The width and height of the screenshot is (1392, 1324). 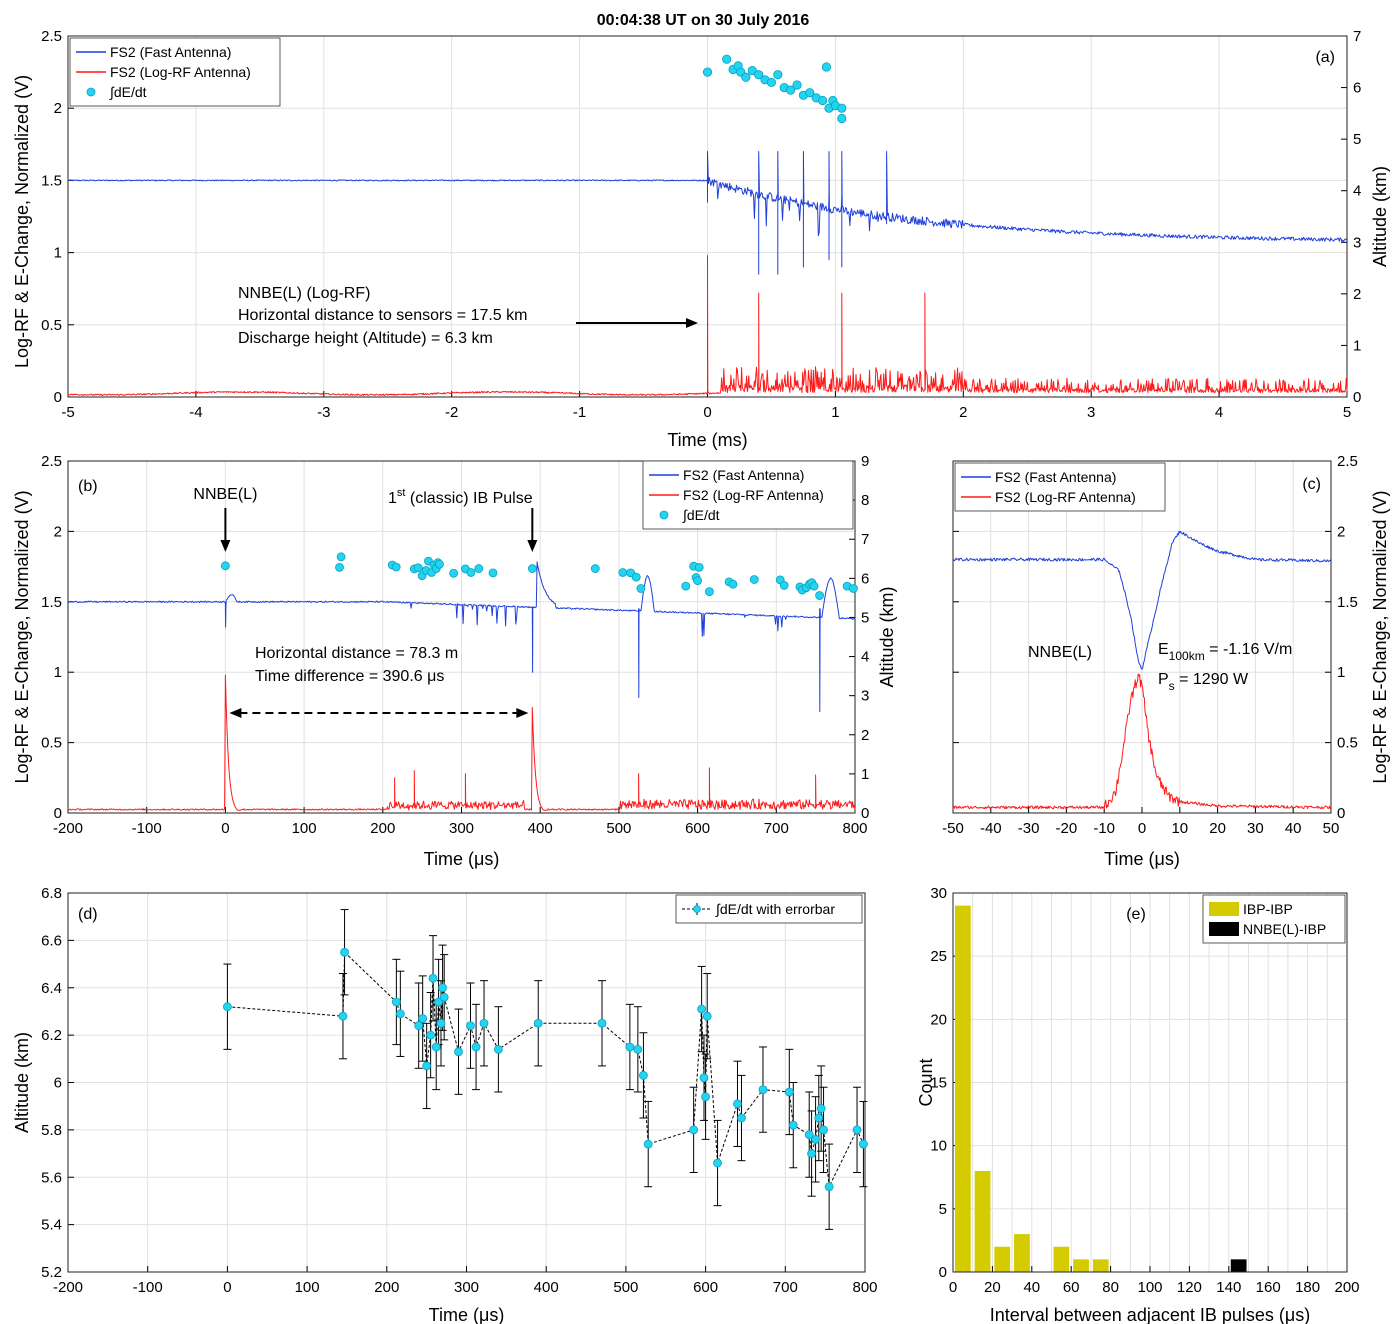 I want to click on y-tick-label: 20, so click(x=938, y=1019).